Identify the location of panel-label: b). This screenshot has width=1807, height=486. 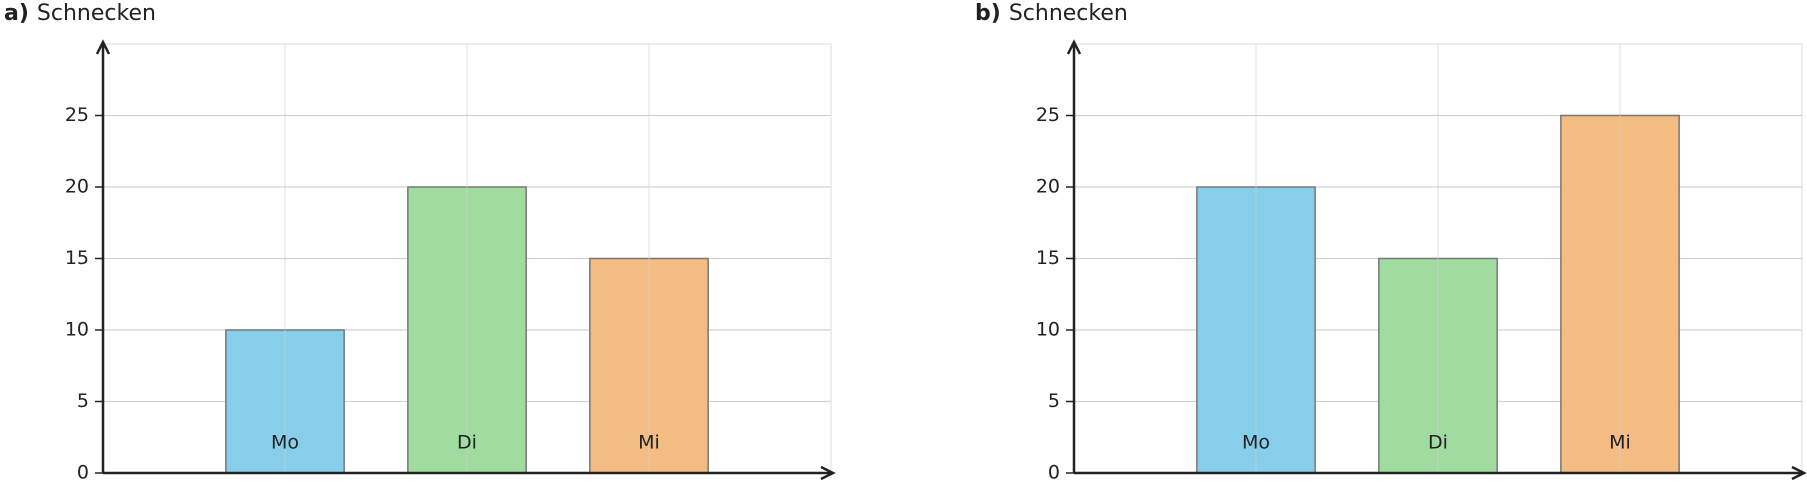
(988, 13).